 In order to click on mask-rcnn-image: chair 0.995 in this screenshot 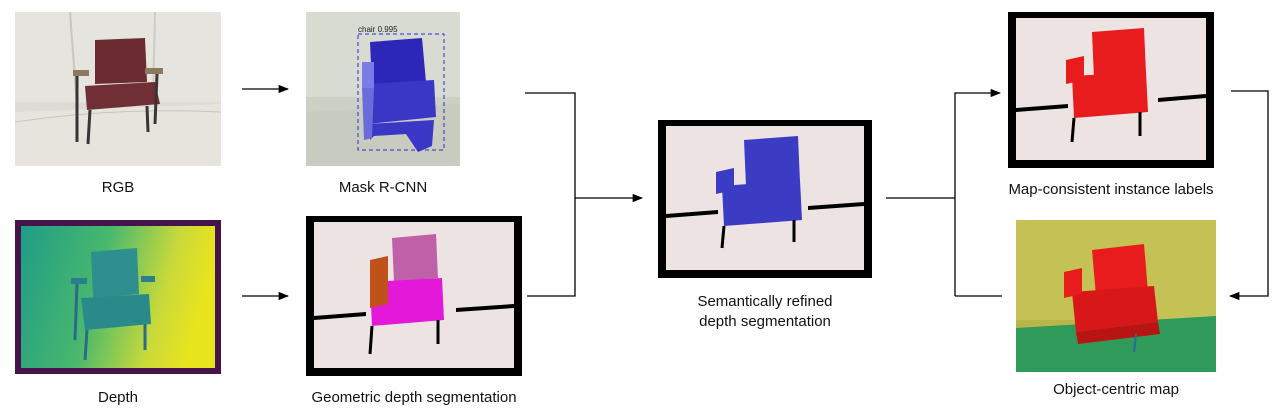, I will do `click(383, 89)`.